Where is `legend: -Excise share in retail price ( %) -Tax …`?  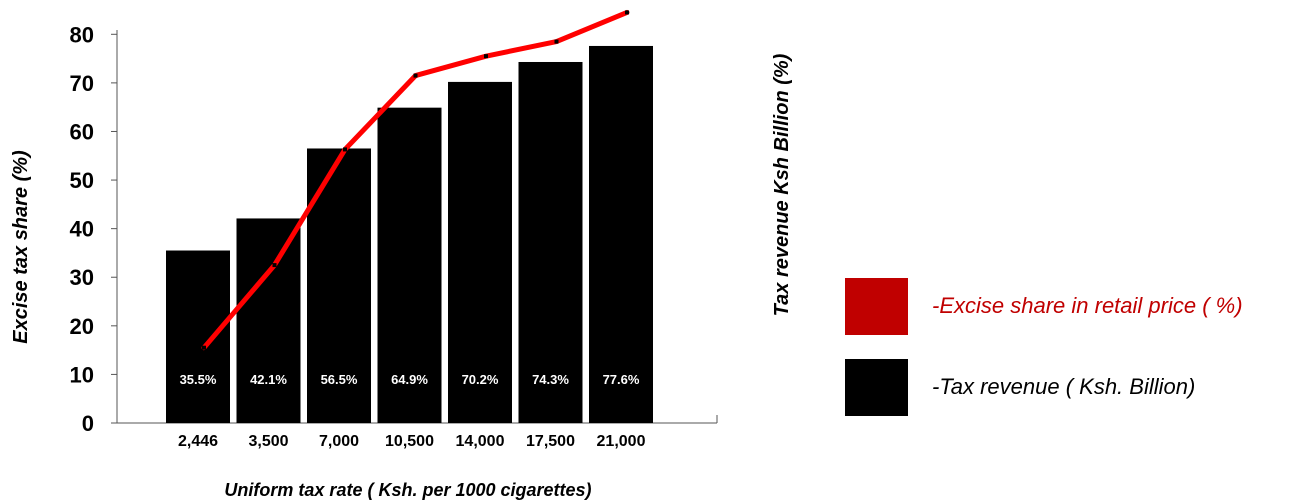 legend: -Excise share in retail price ( %) -Tax … is located at coordinates (1065, 357).